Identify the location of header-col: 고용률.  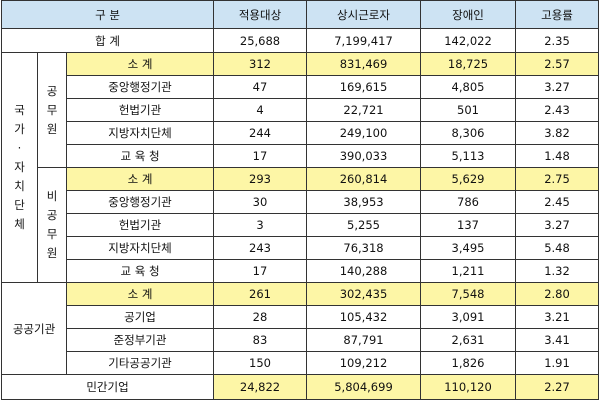
(557, 14).